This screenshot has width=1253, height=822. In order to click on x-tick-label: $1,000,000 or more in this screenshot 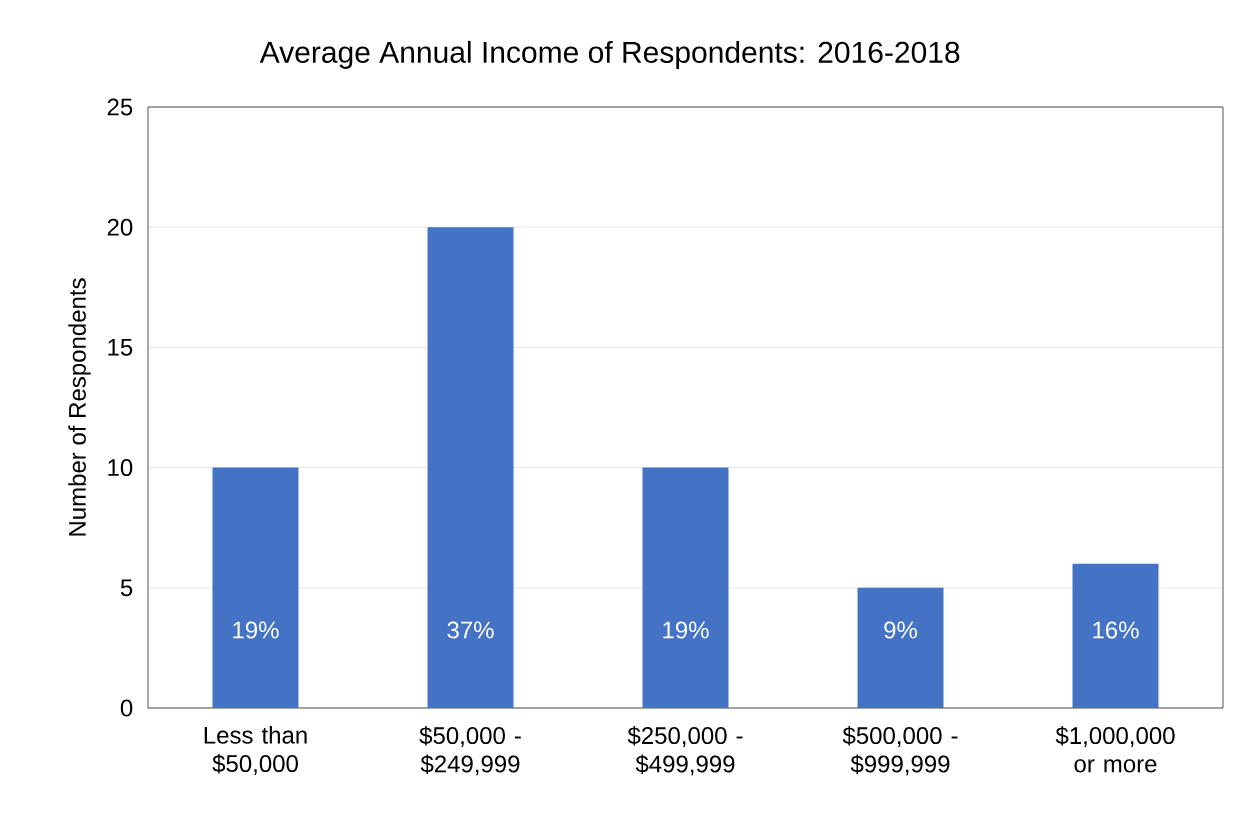, I will do `click(1115, 749)`.